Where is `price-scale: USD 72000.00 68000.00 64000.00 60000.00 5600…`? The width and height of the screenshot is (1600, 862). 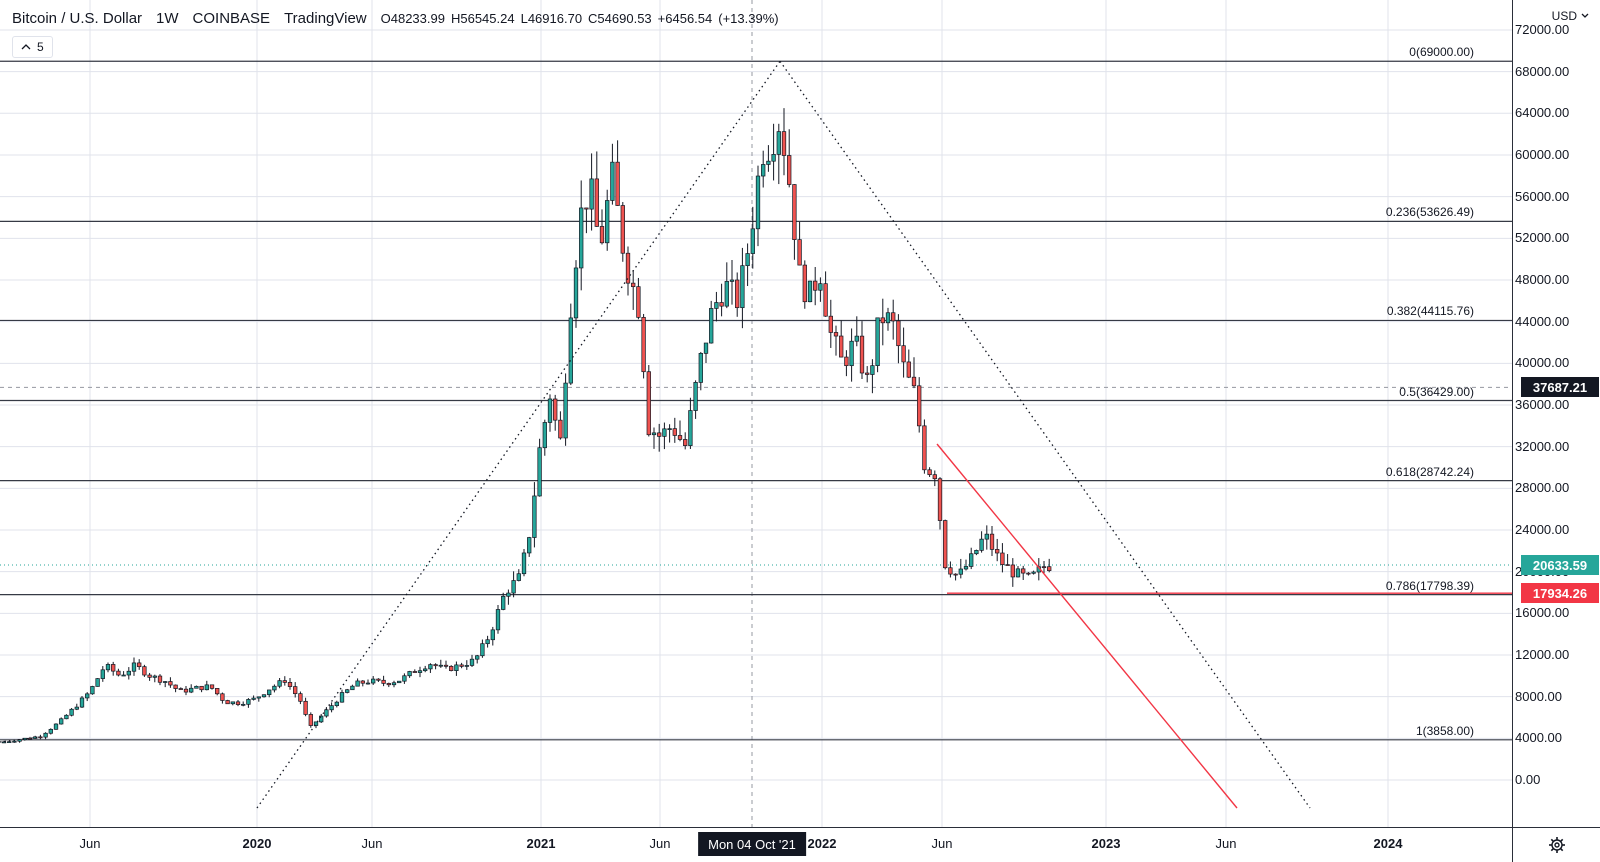
price-scale: USD 72000.00 68000.00 64000.00 60000.00 5600… is located at coordinates (1556, 413).